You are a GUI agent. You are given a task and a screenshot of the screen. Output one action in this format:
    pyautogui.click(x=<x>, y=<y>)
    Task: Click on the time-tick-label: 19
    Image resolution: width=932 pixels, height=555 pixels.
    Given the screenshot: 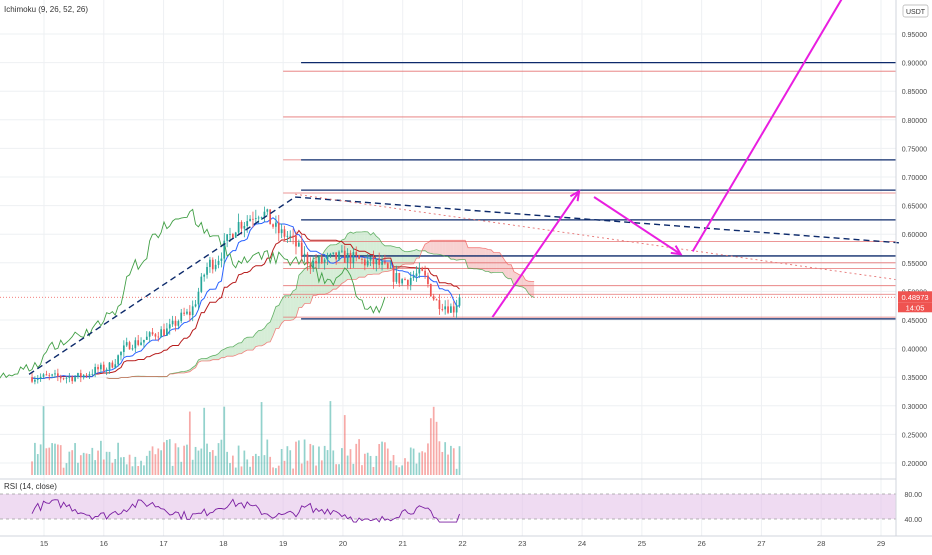 What is the action you would take?
    pyautogui.click(x=283, y=543)
    